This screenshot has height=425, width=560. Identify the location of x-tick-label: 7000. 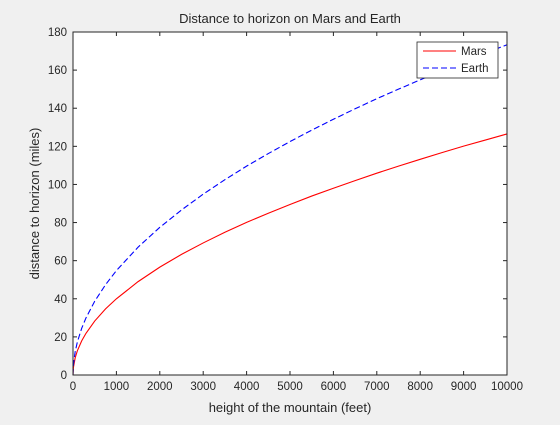
(377, 387).